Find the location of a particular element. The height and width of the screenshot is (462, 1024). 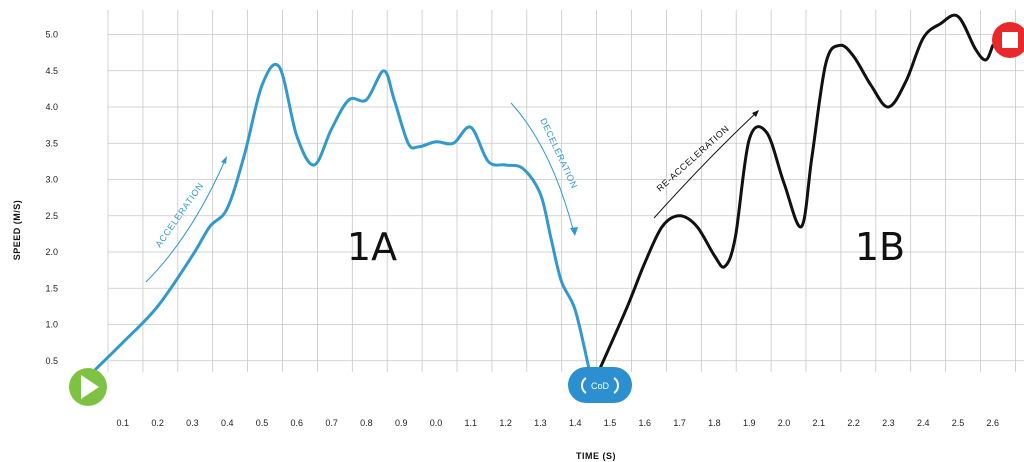

start-play-icon is located at coordinates (88, 387).